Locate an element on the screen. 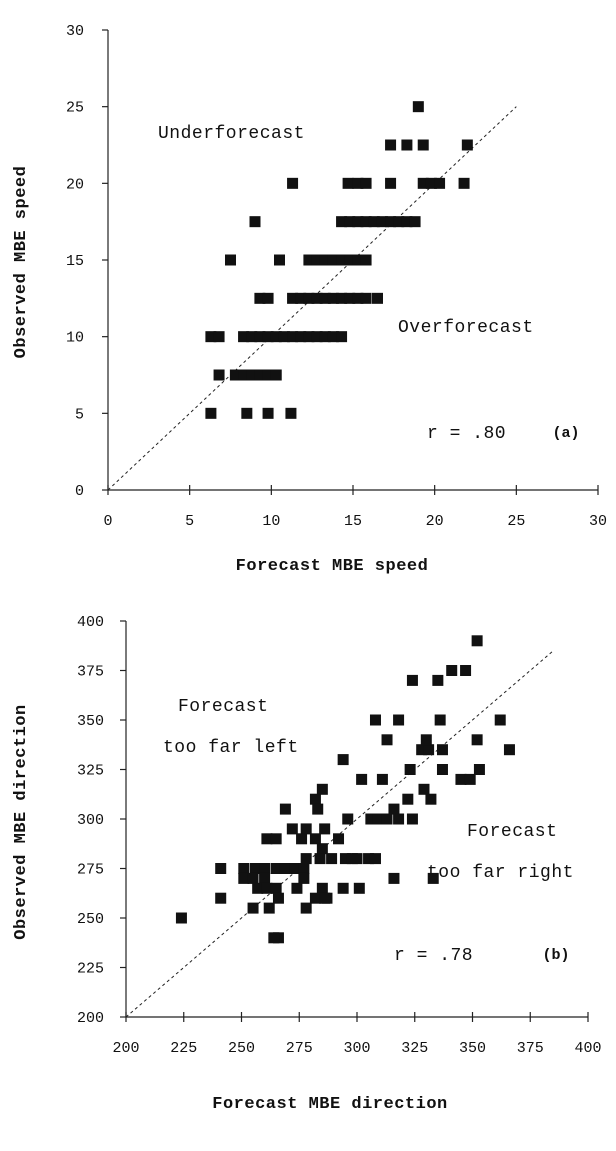  y-tick-label: 5 is located at coordinates (79, 414).